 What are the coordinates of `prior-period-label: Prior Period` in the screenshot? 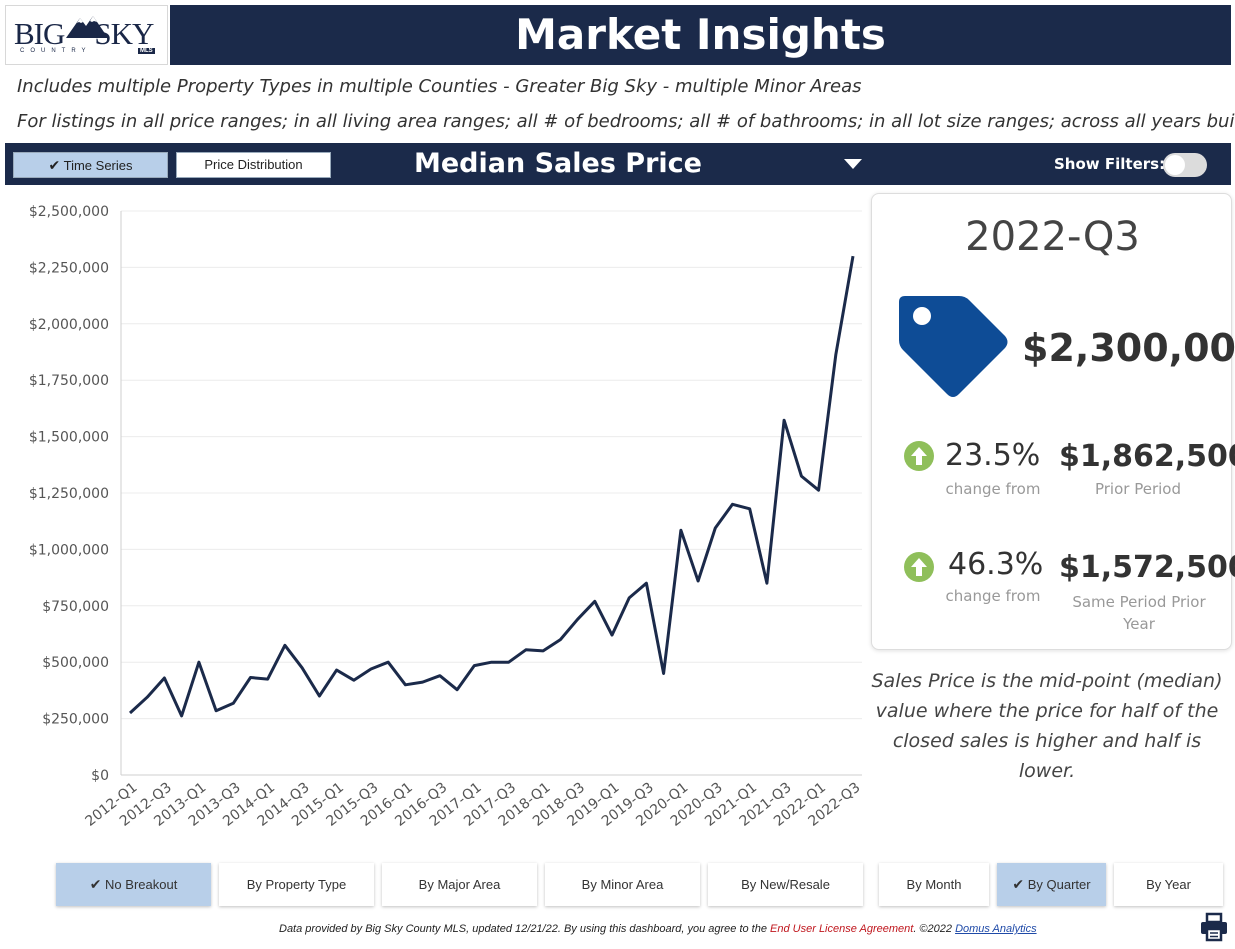 It's located at (1137, 489).